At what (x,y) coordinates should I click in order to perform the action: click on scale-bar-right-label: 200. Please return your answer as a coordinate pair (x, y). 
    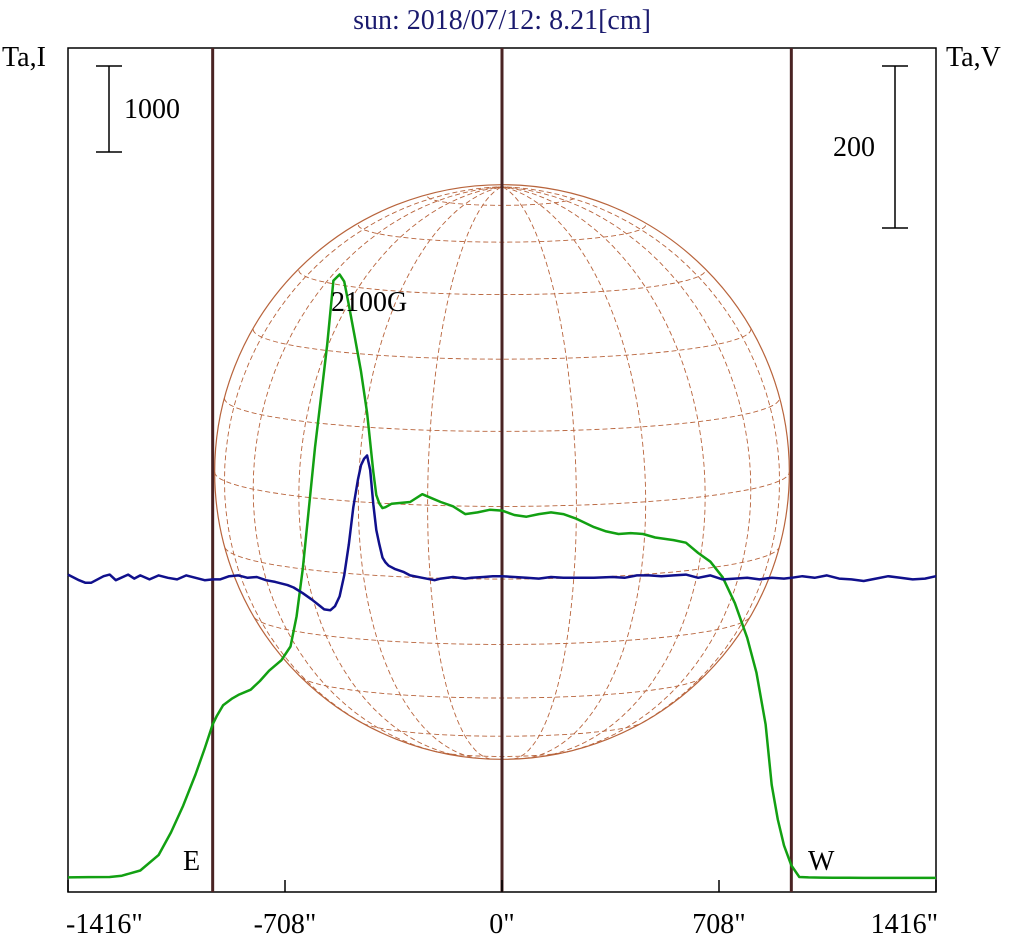
    Looking at the image, I should click on (854, 147).